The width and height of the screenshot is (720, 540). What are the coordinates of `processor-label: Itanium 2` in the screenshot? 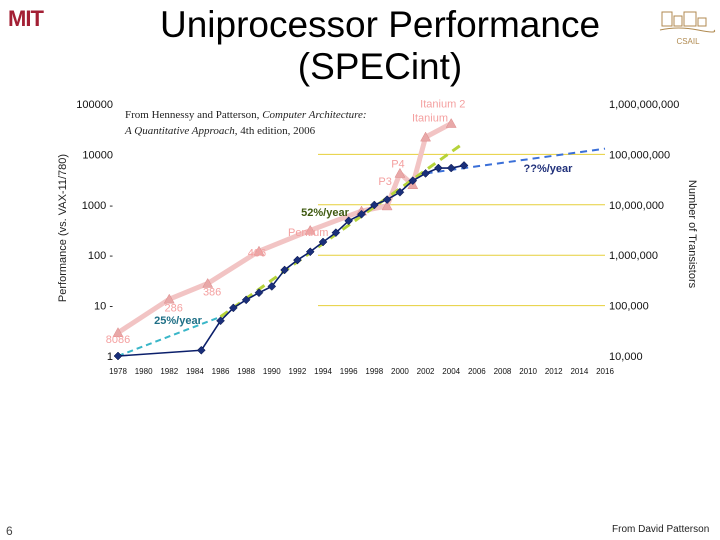 It's located at (442, 105).